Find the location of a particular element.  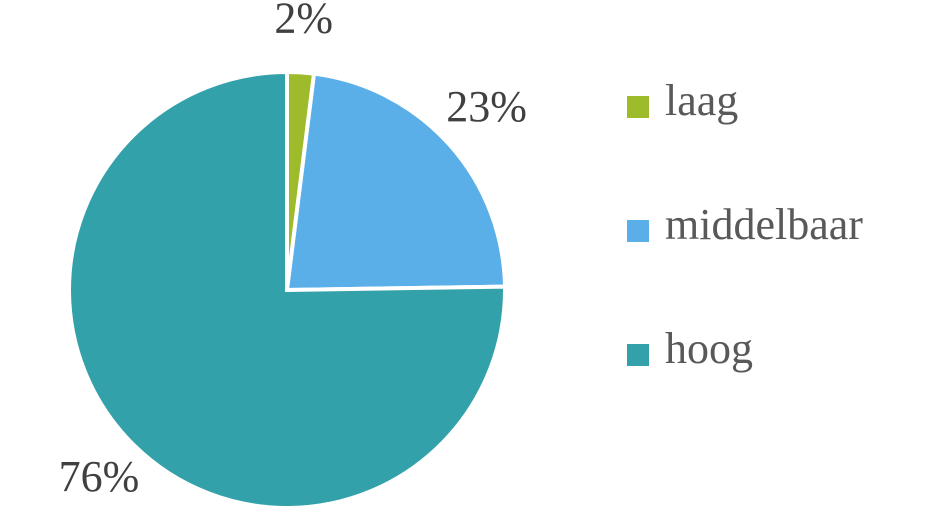

legend-label: hoog is located at coordinates (709, 348).